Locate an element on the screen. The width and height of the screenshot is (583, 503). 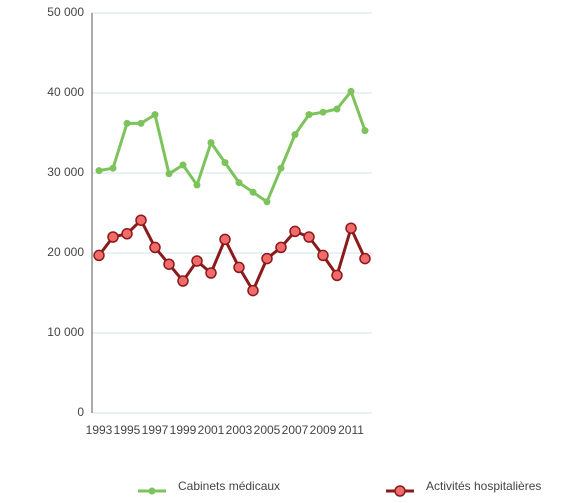
x-tick-label: 2005 is located at coordinates (267, 430).